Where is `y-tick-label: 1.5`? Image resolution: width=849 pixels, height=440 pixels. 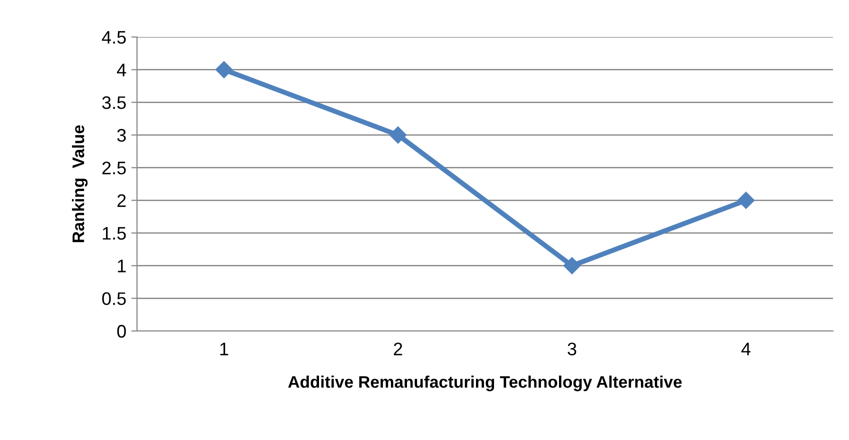 y-tick-label: 1.5 is located at coordinates (114, 233).